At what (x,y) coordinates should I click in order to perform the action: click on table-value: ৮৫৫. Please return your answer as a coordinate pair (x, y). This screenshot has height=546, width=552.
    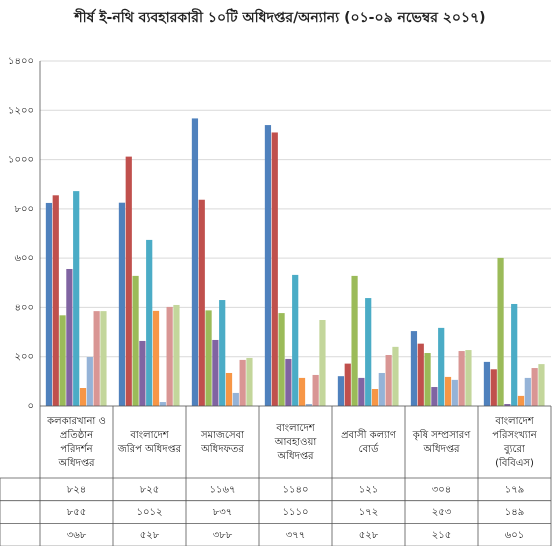
    Looking at the image, I should click on (76, 512).